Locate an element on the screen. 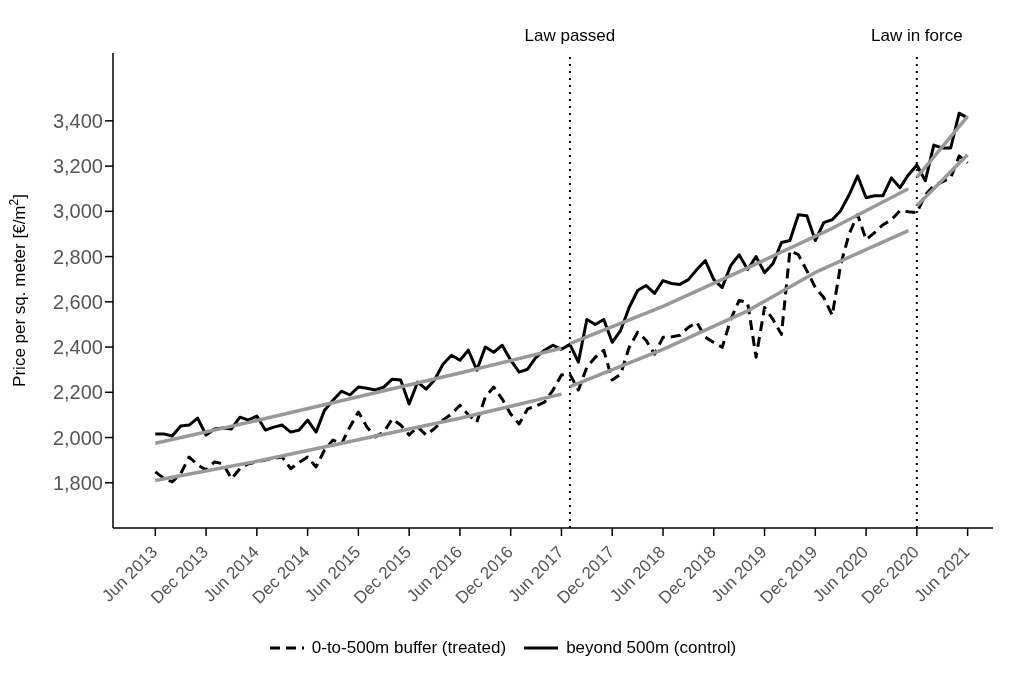 This screenshot has width=1024, height=680. y-tick-label: 2,200 is located at coordinates (77, 392).